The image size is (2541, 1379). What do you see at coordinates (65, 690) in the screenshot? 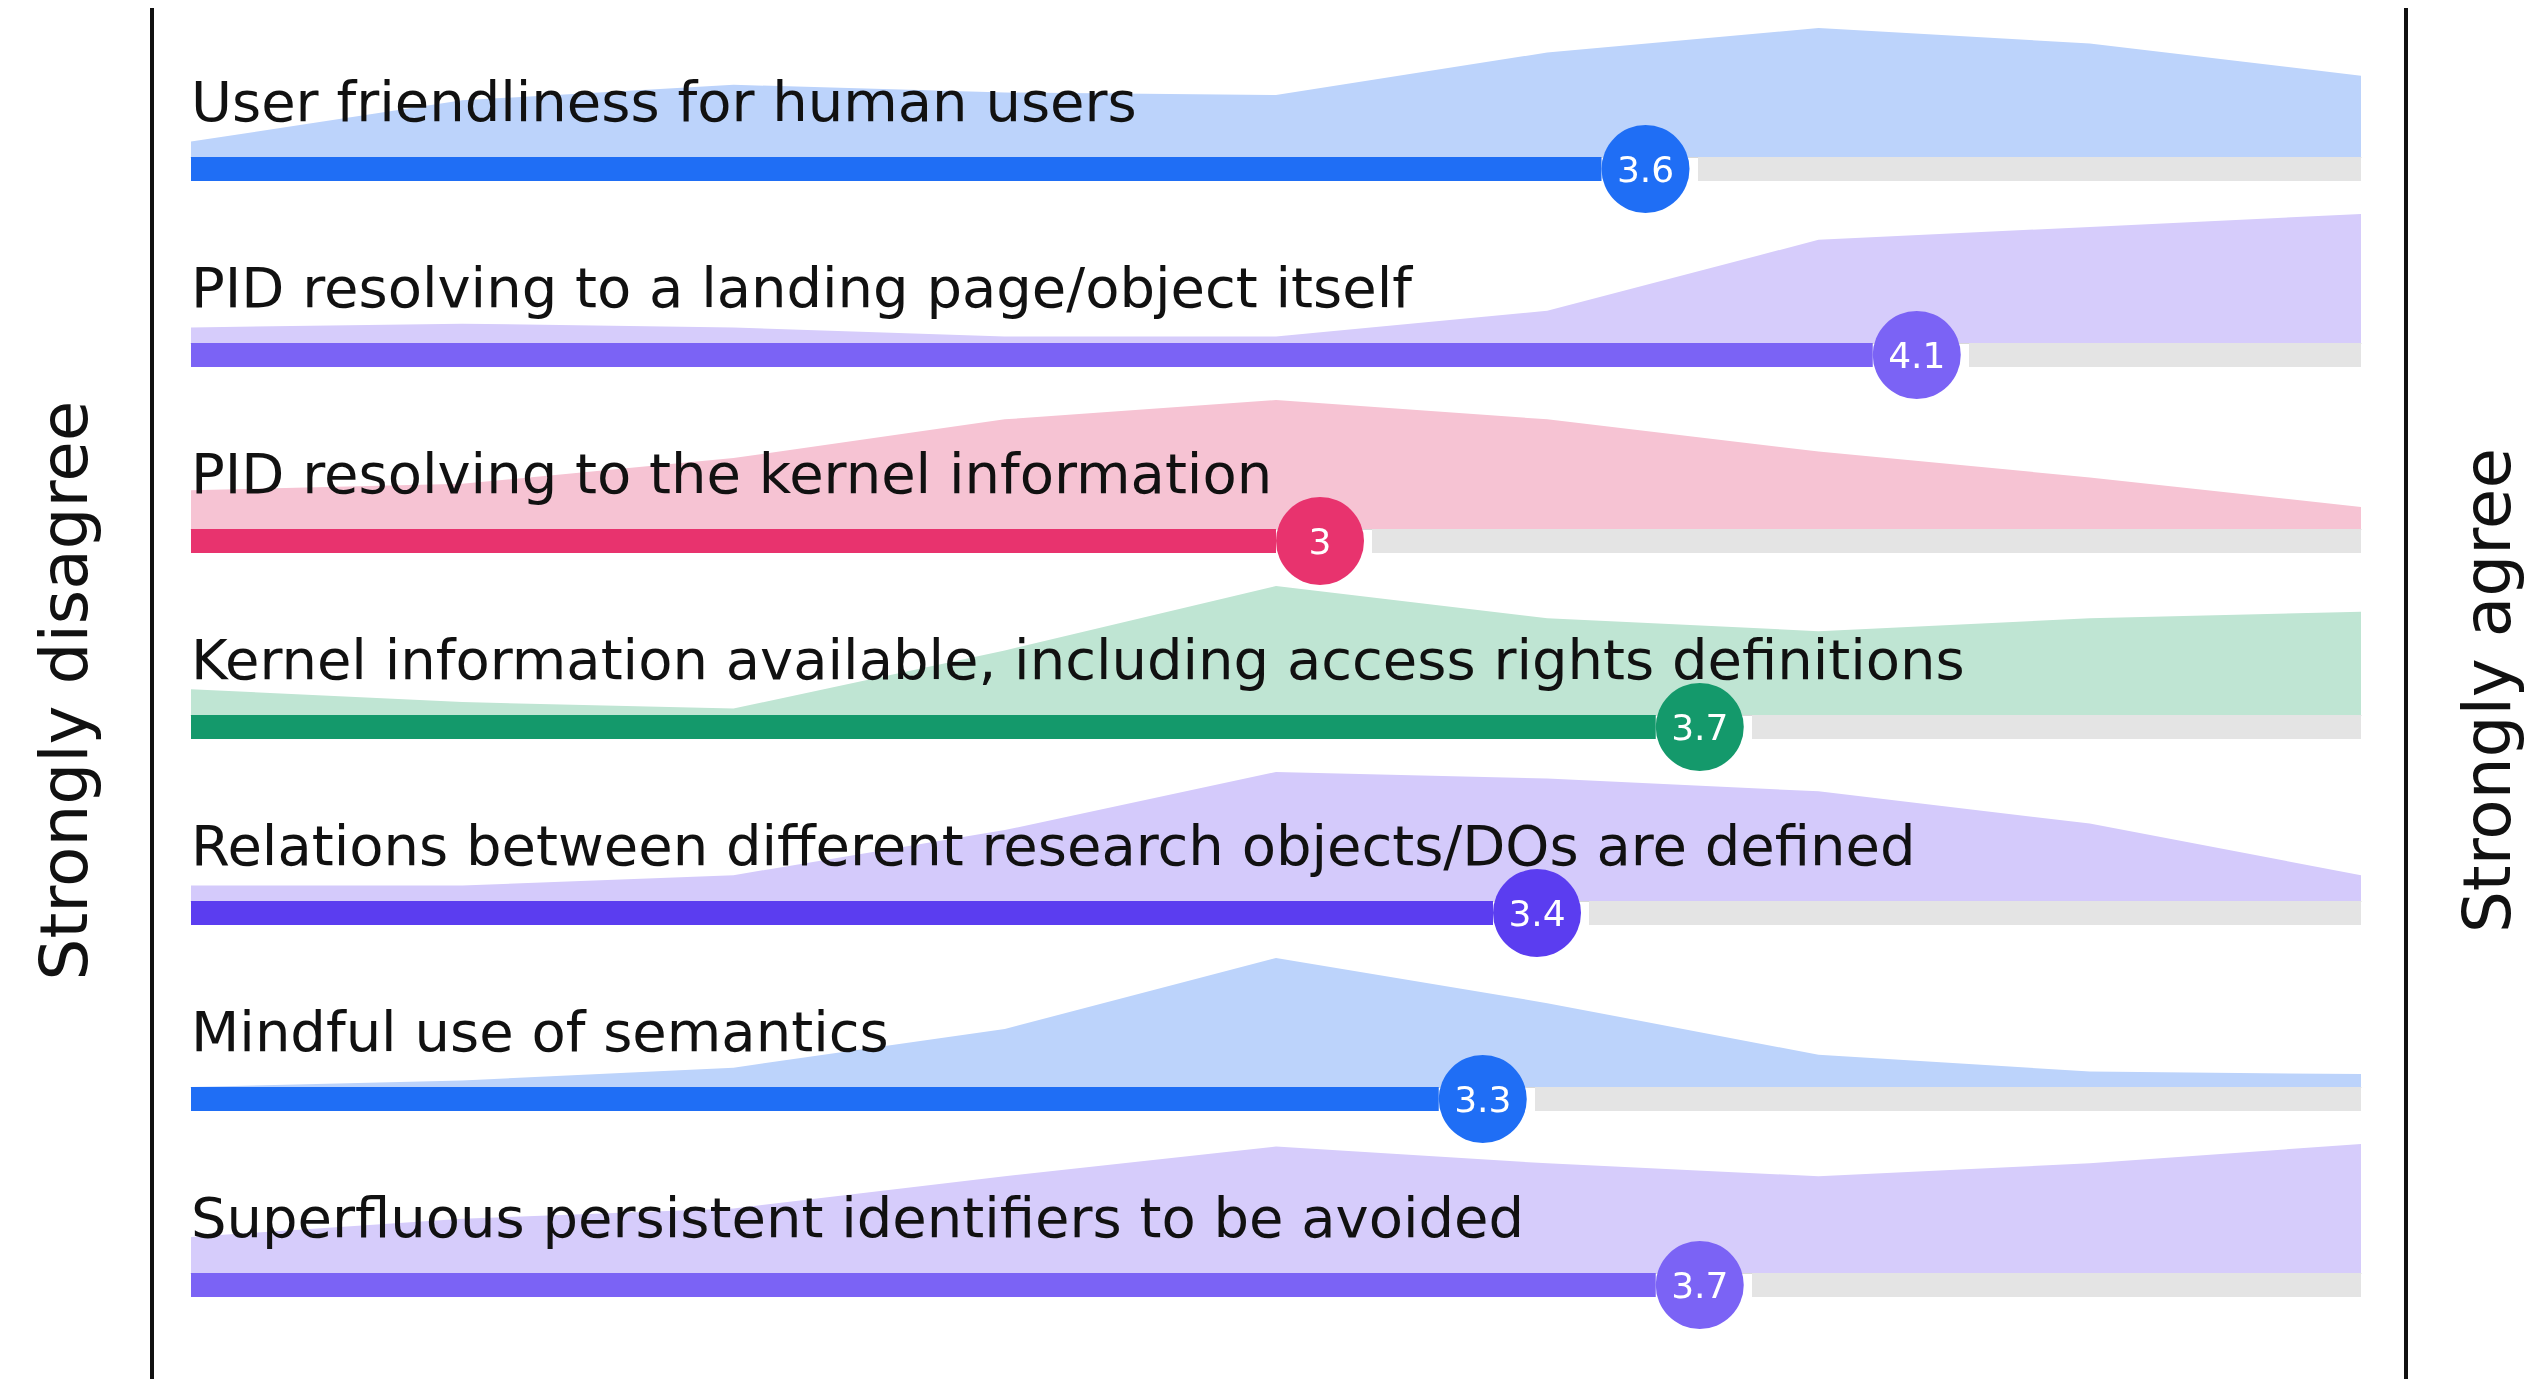
I see `text: Strongly disagree` at bounding box center [65, 690].